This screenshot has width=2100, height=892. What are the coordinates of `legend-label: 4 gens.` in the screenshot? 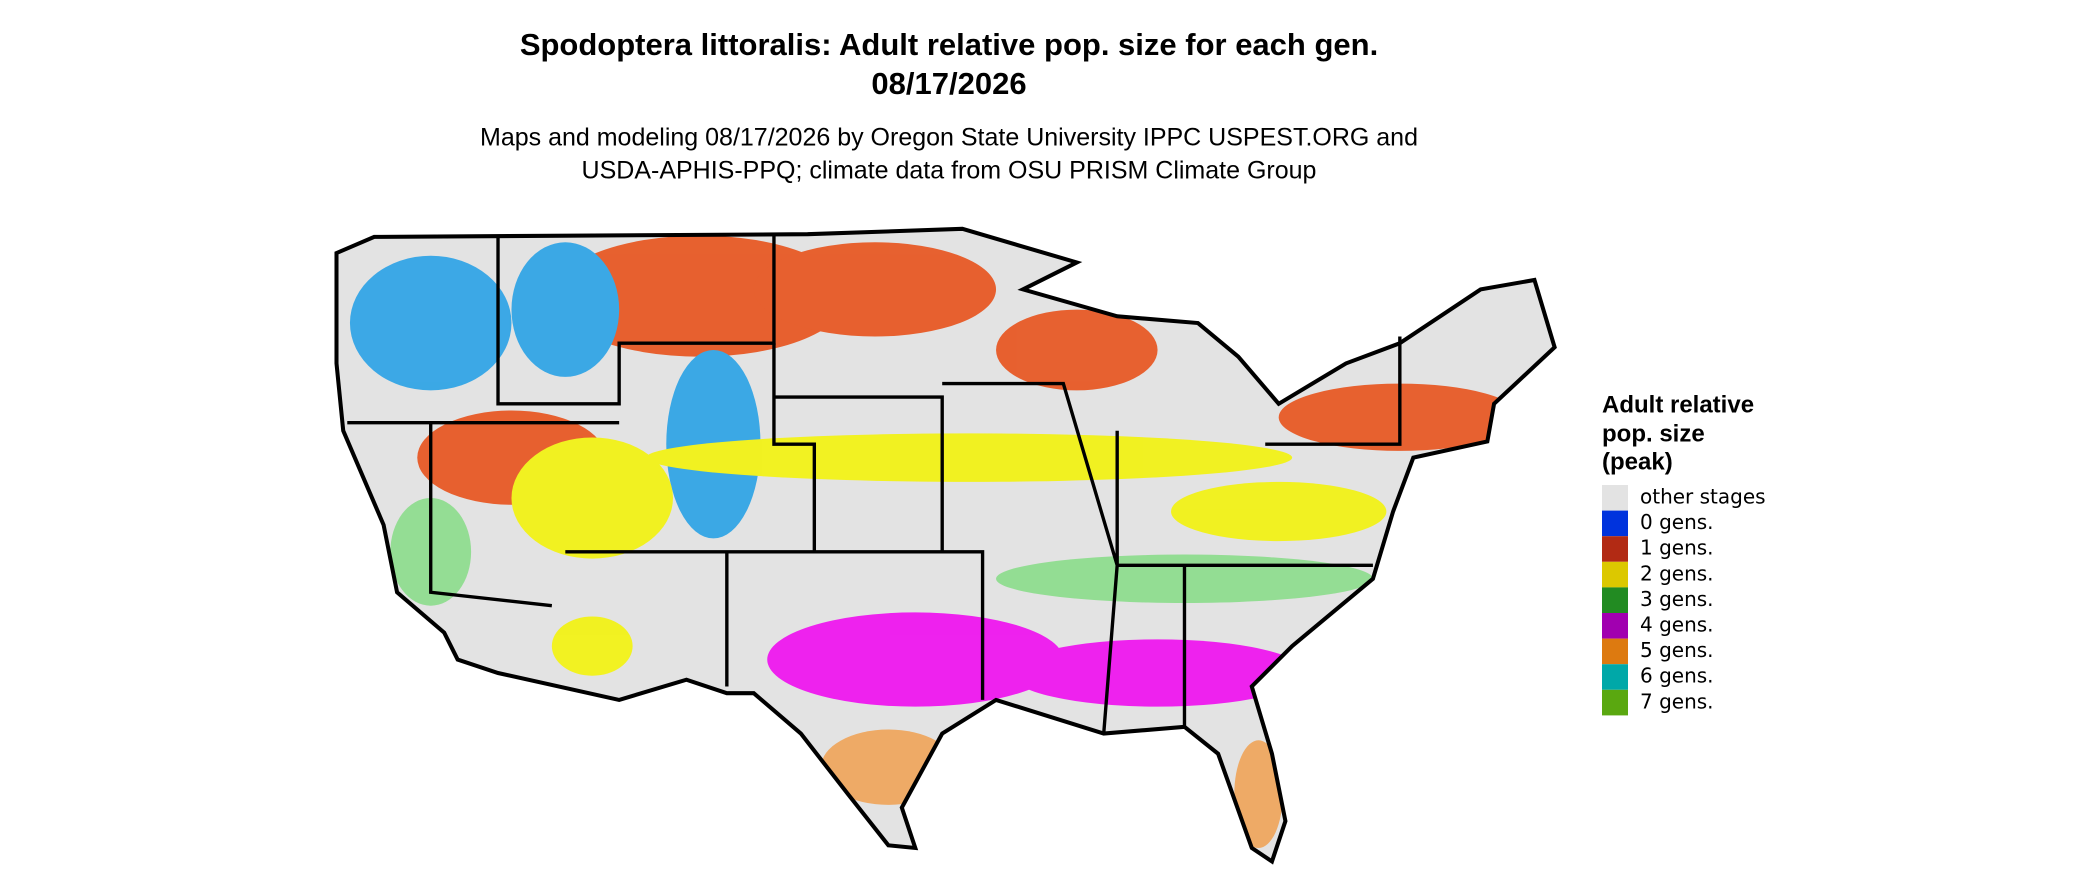 It's located at (1677, 625).